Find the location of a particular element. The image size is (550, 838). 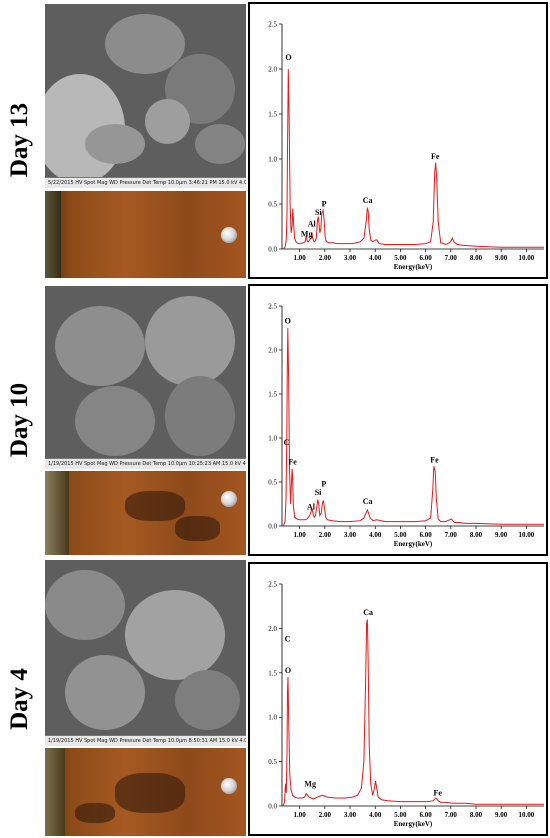

day-label: Day 13 is located at coordinates (19, 140).